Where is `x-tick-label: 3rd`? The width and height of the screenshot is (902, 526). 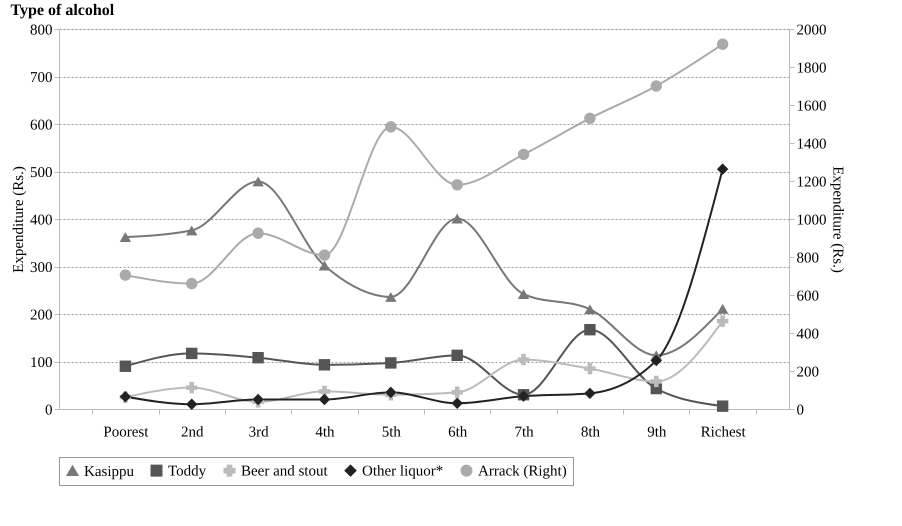
x-tick-label: 3rd is located at coordinates (259, 432).